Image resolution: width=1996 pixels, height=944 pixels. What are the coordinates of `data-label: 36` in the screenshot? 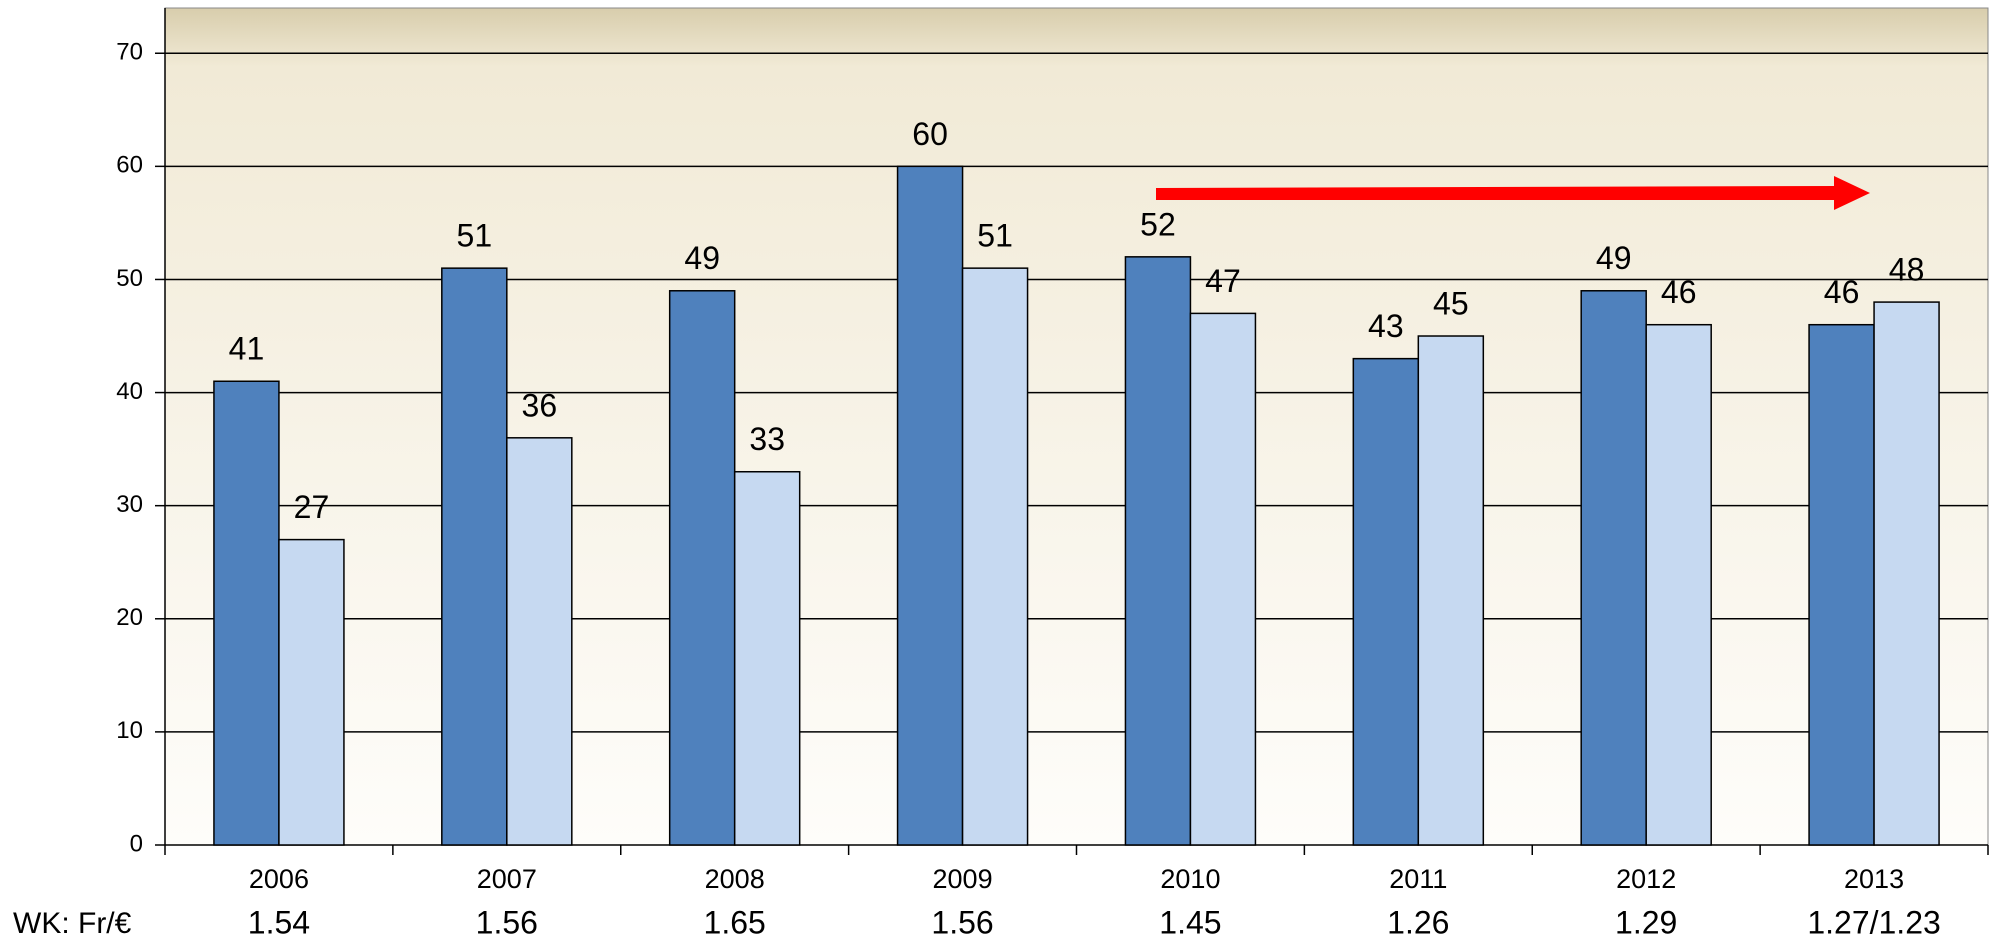 It's located at (540, 405).